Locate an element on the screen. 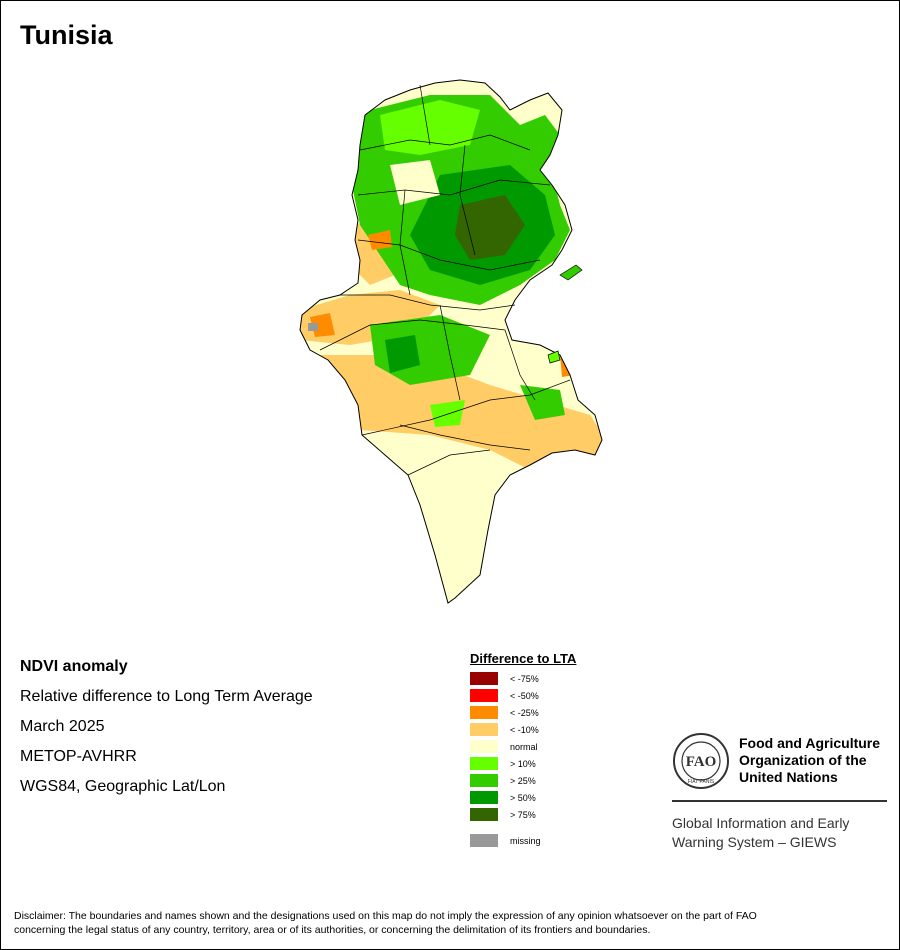  legend-item: < -10% is located at coordinates (523, 729).